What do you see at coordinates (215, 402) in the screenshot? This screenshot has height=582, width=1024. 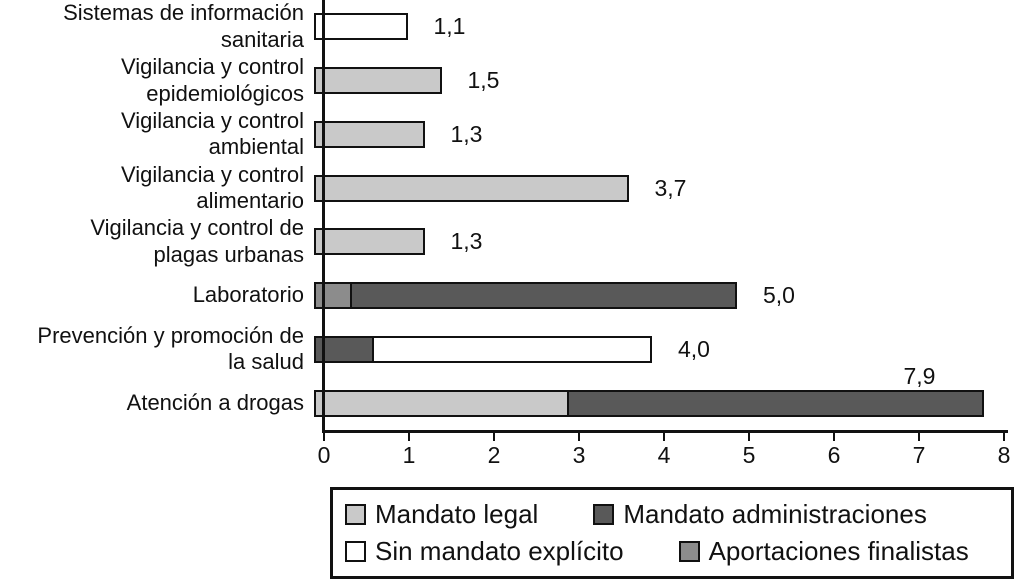 I see `category-label: Atención a drogas` at bounding box center [215, 402].